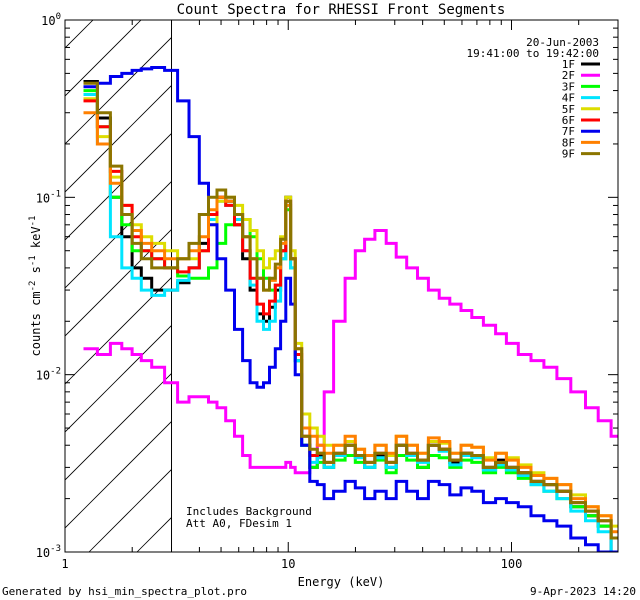  What do you see at coordinates (568, 86) in the screenshot?
I see `legend-label-3f: 3F` at bounding box center [568, 86].